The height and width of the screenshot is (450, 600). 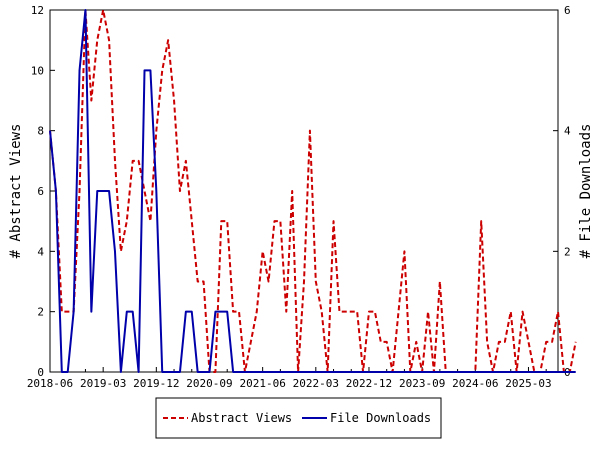 I want to click on right-tick-label: 2, so click(x=567, y=251).